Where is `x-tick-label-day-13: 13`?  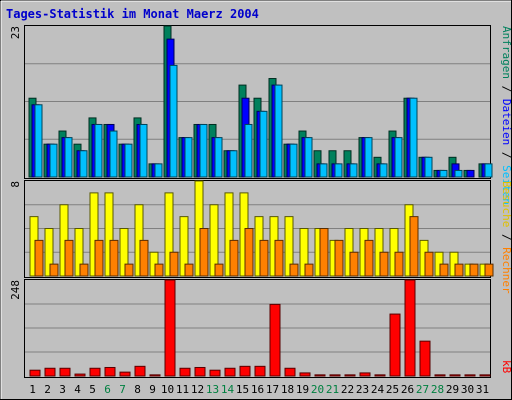 x-tick-label-day-13: 13 is located at coordinates (212, 389).